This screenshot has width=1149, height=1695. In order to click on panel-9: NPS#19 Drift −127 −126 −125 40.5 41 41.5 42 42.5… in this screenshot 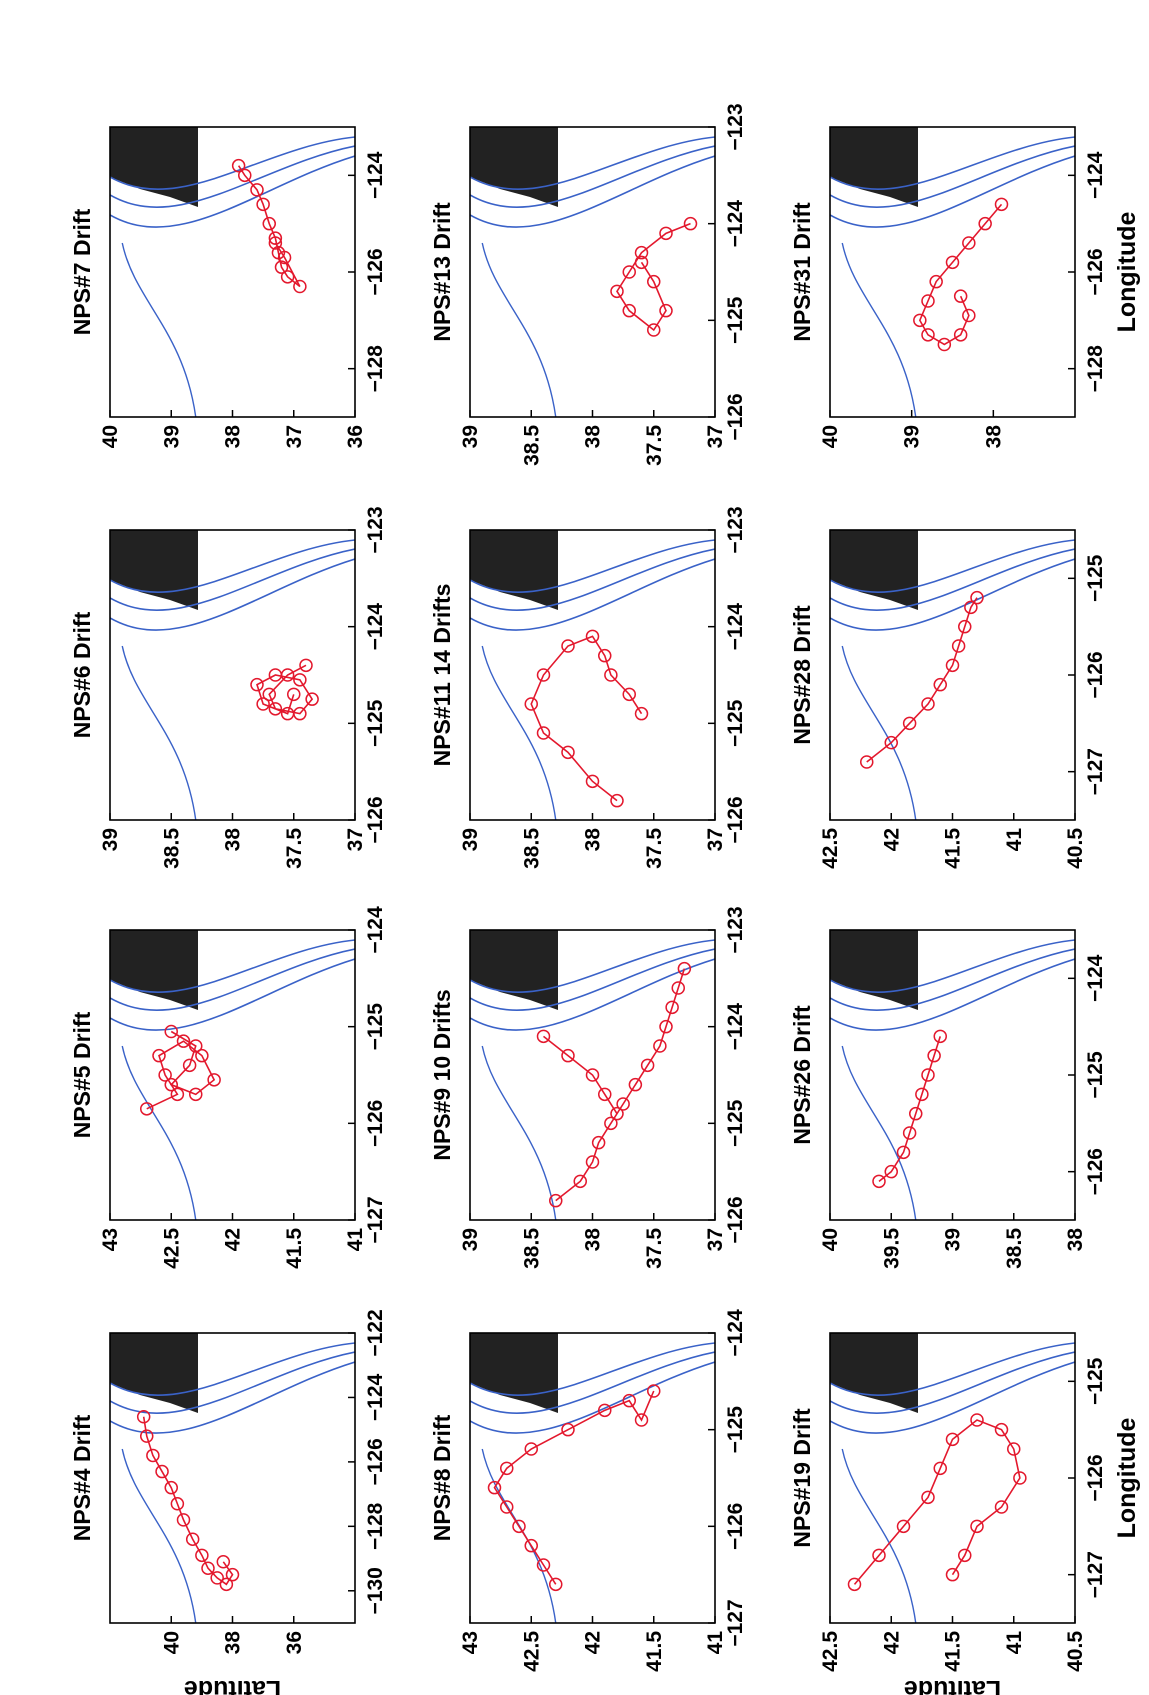, I will do `click(965, 1513)`.